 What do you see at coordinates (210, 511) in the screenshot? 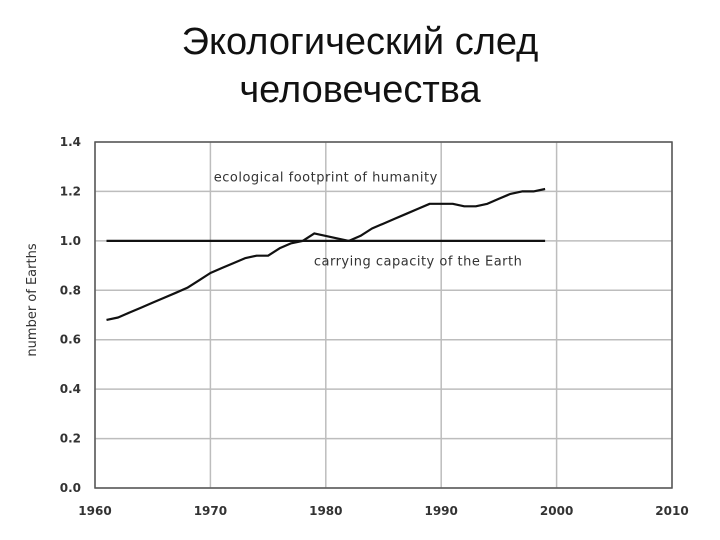
I see `x-tick-label: 1970` at bounding box center [210, 511].